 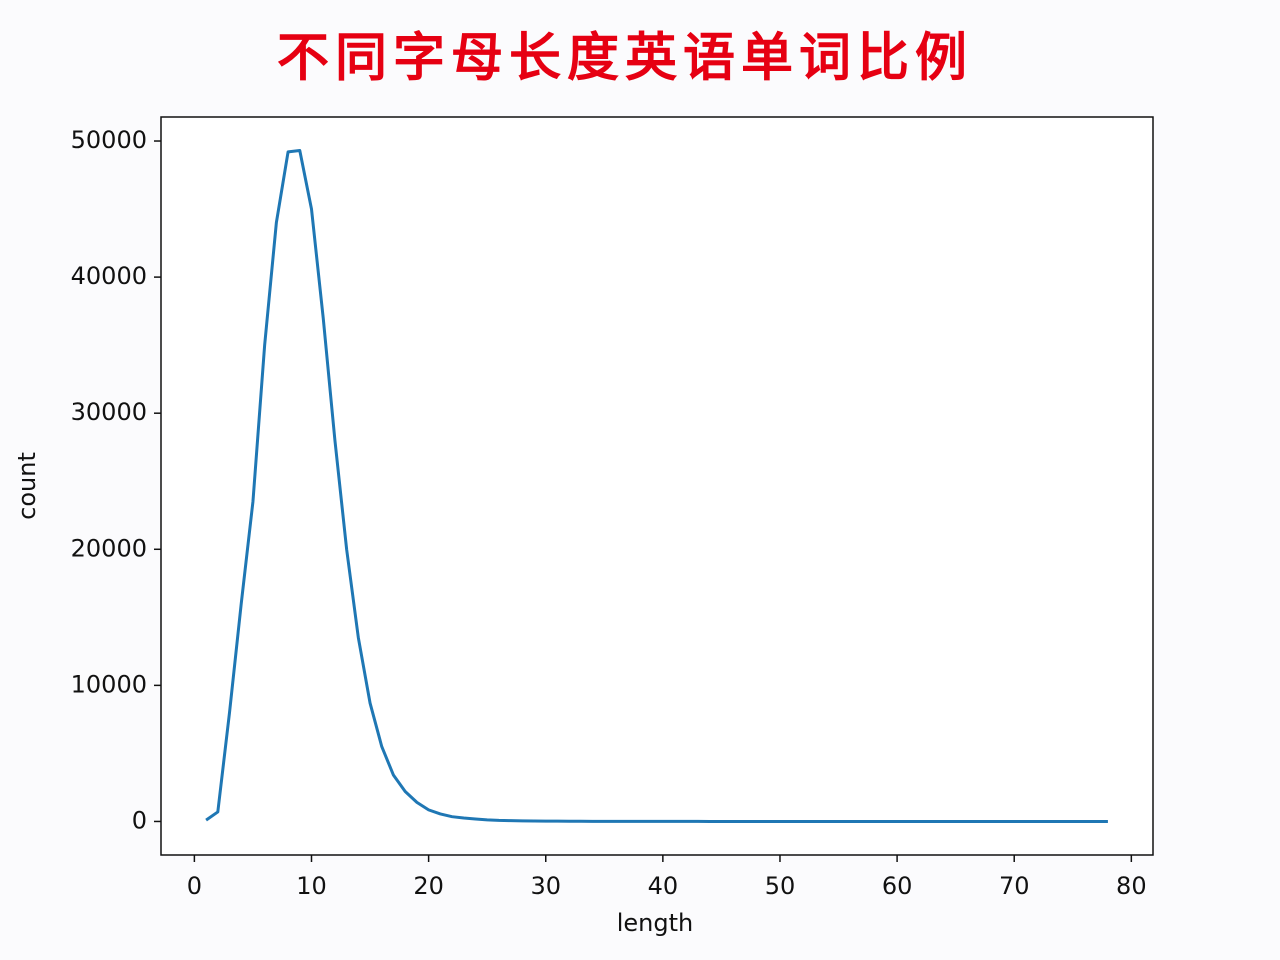 I want to click on x-tick-label: 60, so click(x=897, y=886).